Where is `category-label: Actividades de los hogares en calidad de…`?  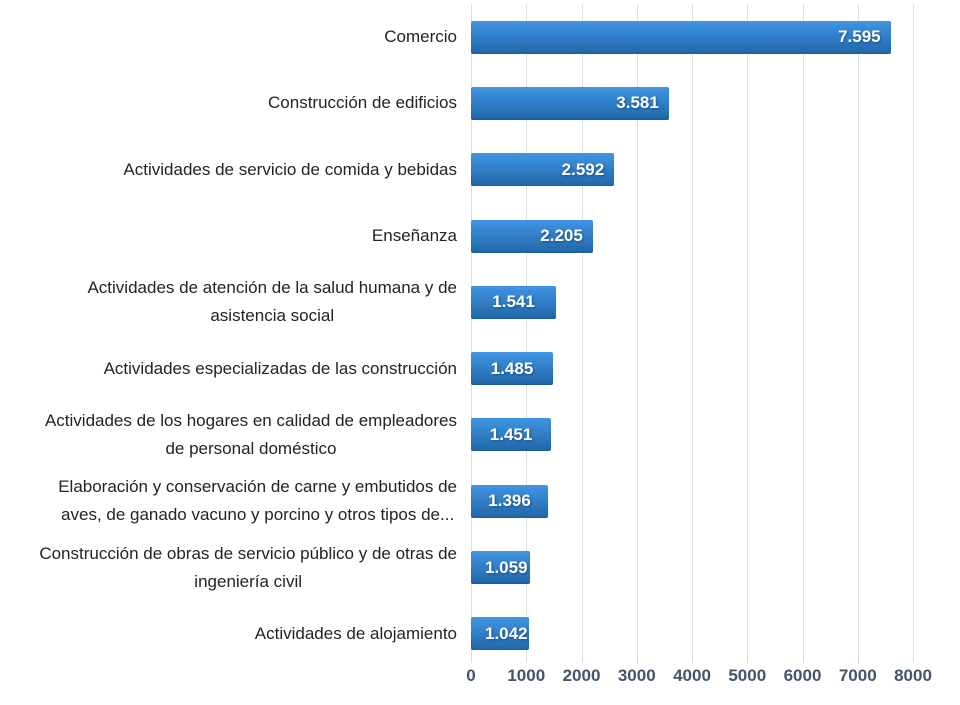
category-label: Actividades de los hogares en calidad de… is located at coordinates (250, 434).